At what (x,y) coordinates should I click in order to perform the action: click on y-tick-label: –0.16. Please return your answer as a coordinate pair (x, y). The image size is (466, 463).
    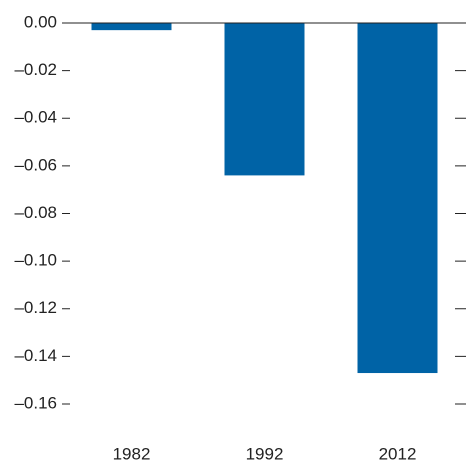
    Looking at the image, I should click on (35, 402).